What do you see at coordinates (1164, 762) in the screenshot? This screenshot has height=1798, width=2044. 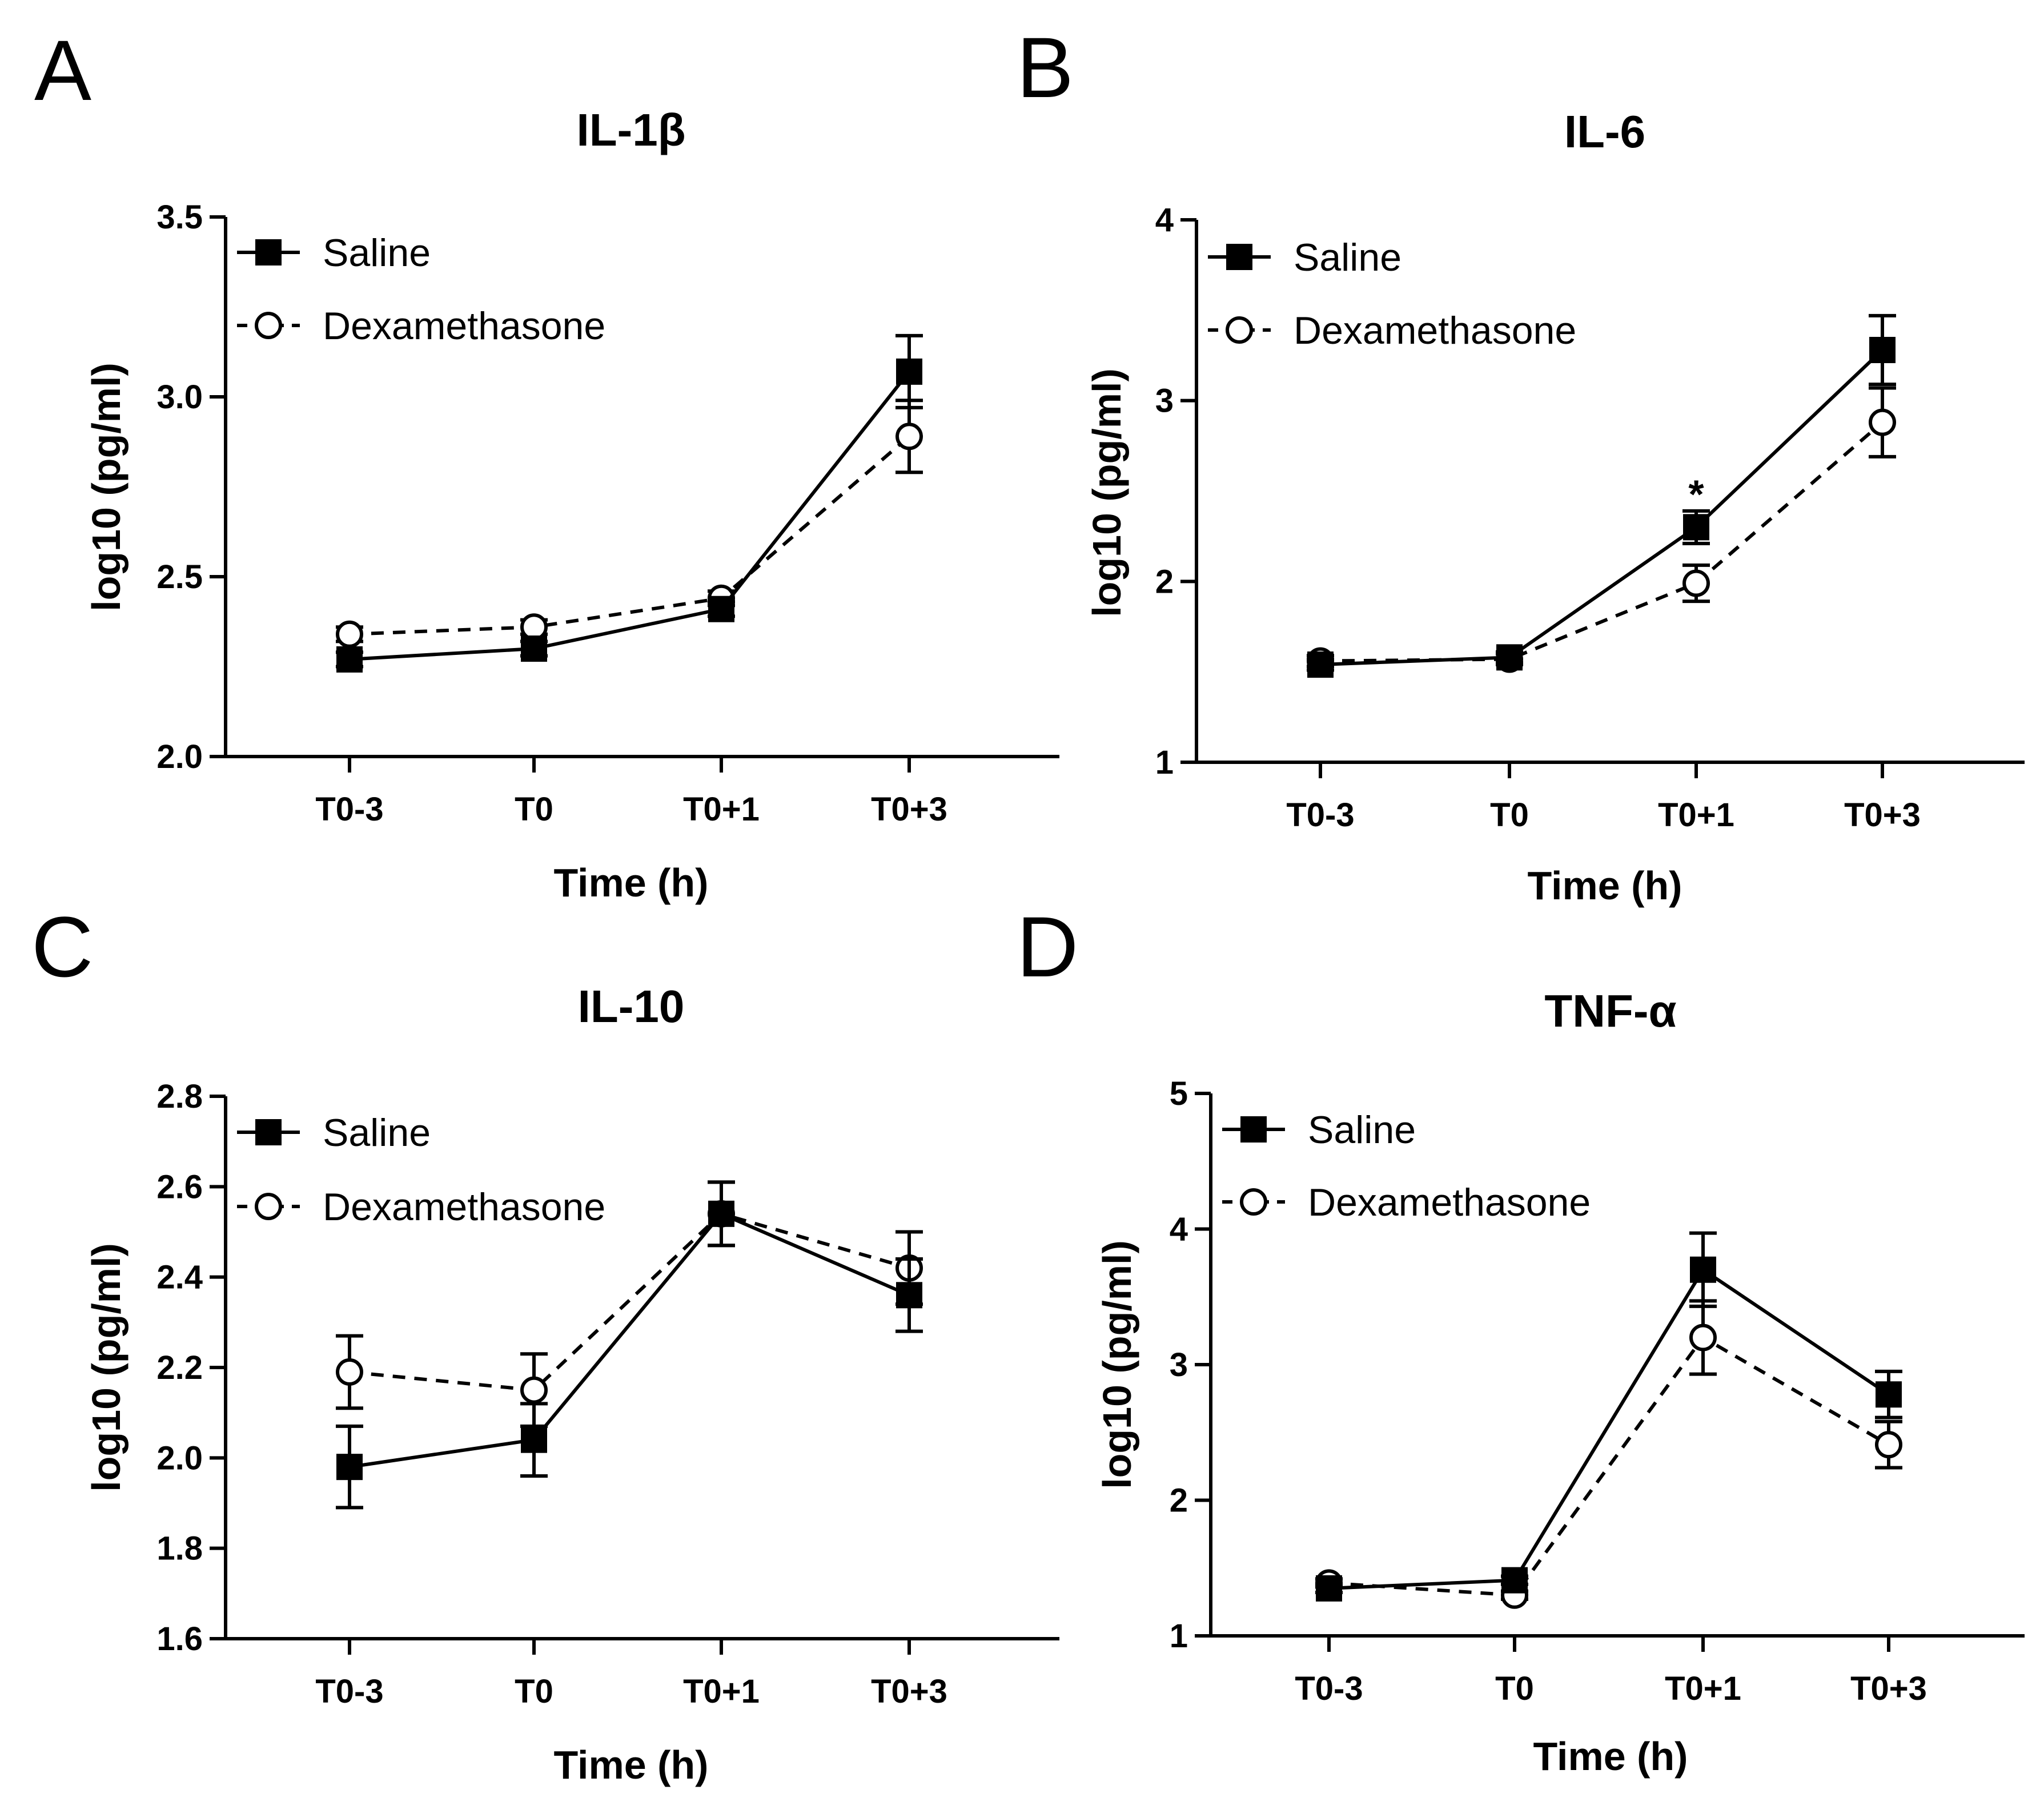 I see `y-tick-label: 1` at bounding box center [1164, 762].